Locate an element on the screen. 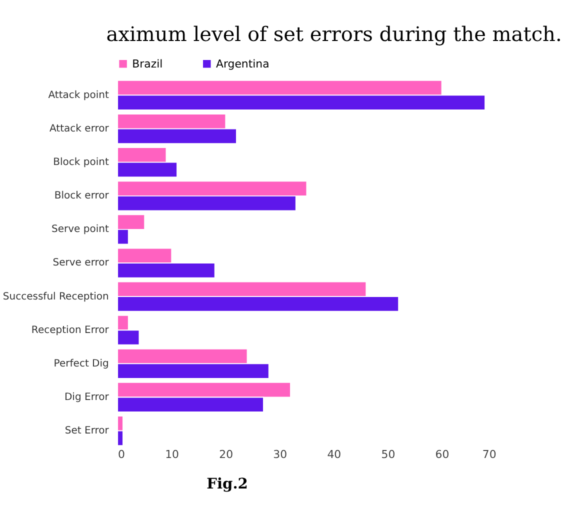 This screenshot has width=566, height=521. x-tick-label: 40 is located at coordinates (334, 455).